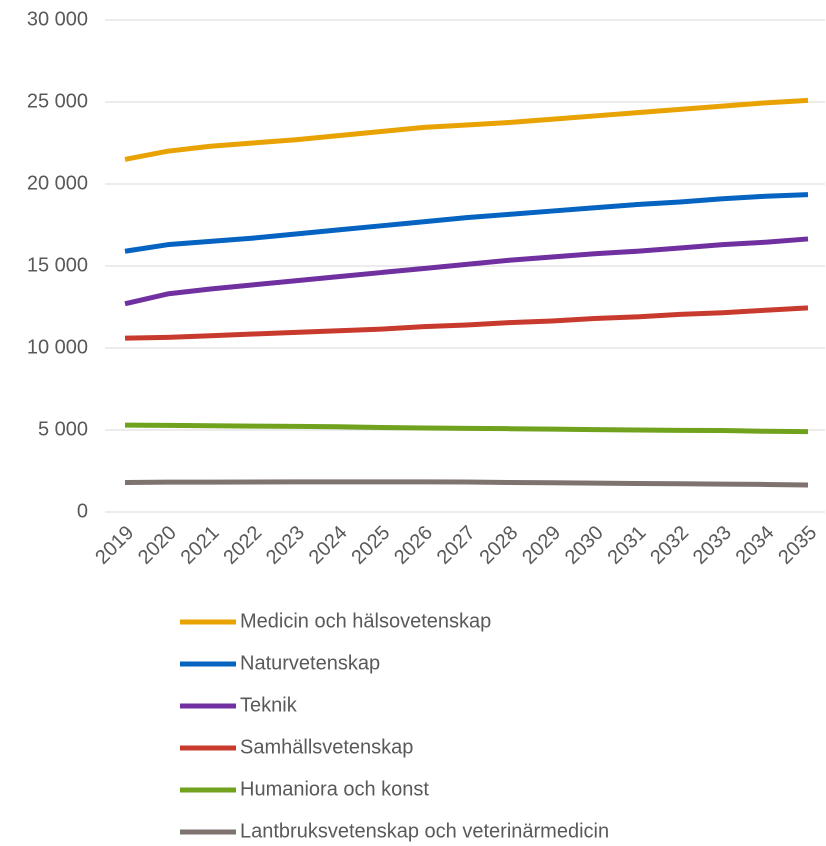 The width and height of the screenshot is (826, 846). What do you see at coordinates (57, 183) in the screenshot?
I see `y-tick-label: 20 000` at bounding box center [57, 183].